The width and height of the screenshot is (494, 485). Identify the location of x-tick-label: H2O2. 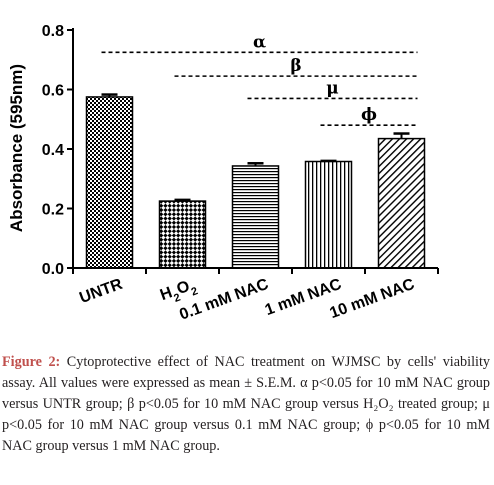
(179, 292).